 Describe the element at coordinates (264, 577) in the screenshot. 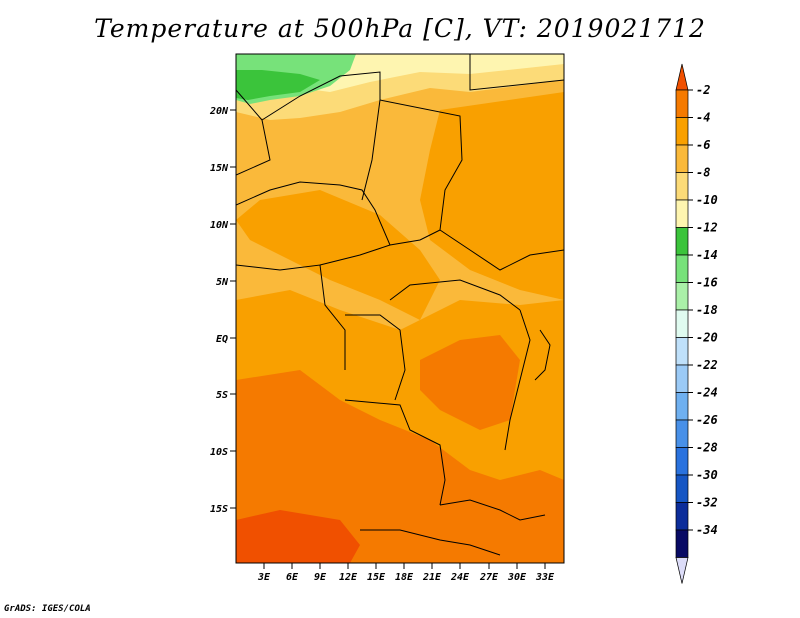

I see `lon-label: 3E` at that location.